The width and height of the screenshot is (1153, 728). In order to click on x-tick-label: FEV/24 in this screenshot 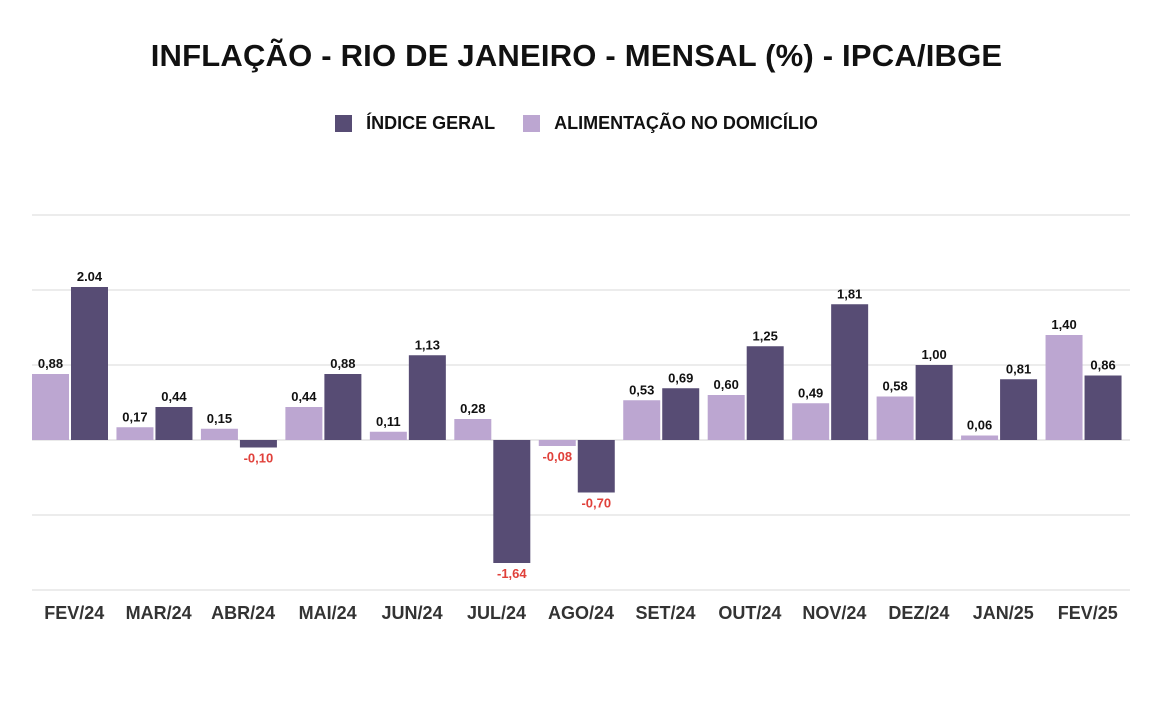, I will do `click(74, 613)`.